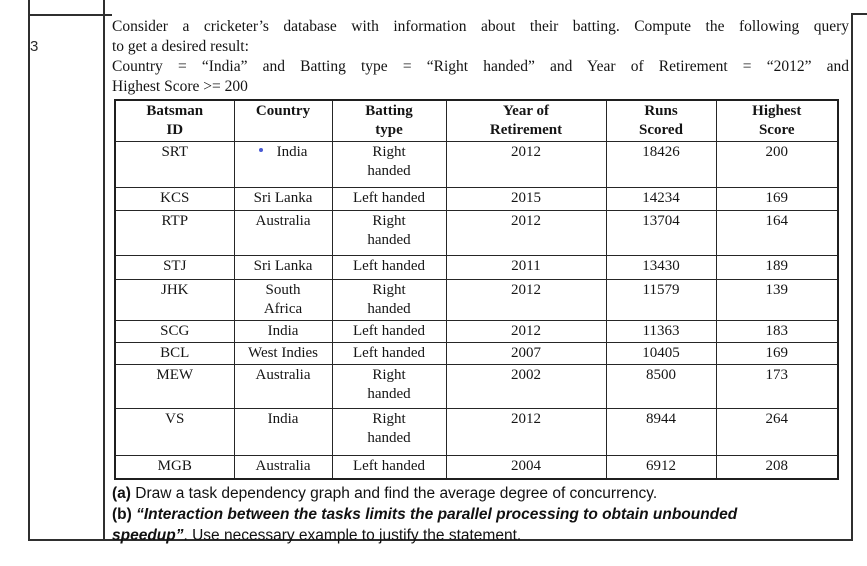 The height and width of the screenshot is (566, 867). What do you see at coordinates (661, 386) in the screenshot?
I see `table-cell: 8500` at bounding box center [661, 386].